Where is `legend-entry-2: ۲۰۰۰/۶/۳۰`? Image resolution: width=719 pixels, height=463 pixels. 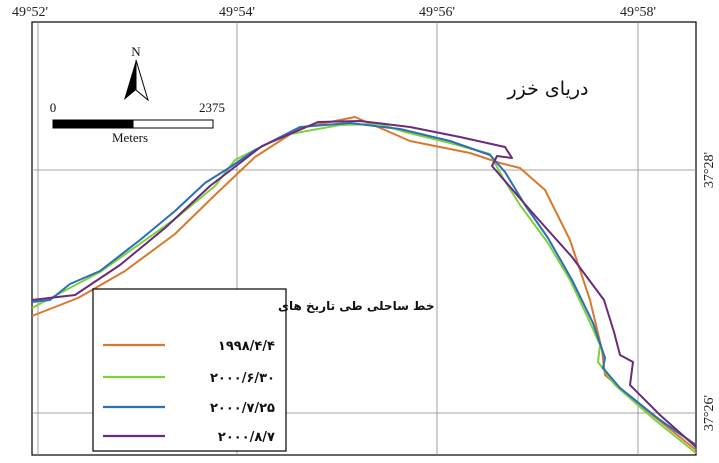 legend-entry-2: ۲۰۰۰/۶/۳۰ is located at coordinates (242, 378).